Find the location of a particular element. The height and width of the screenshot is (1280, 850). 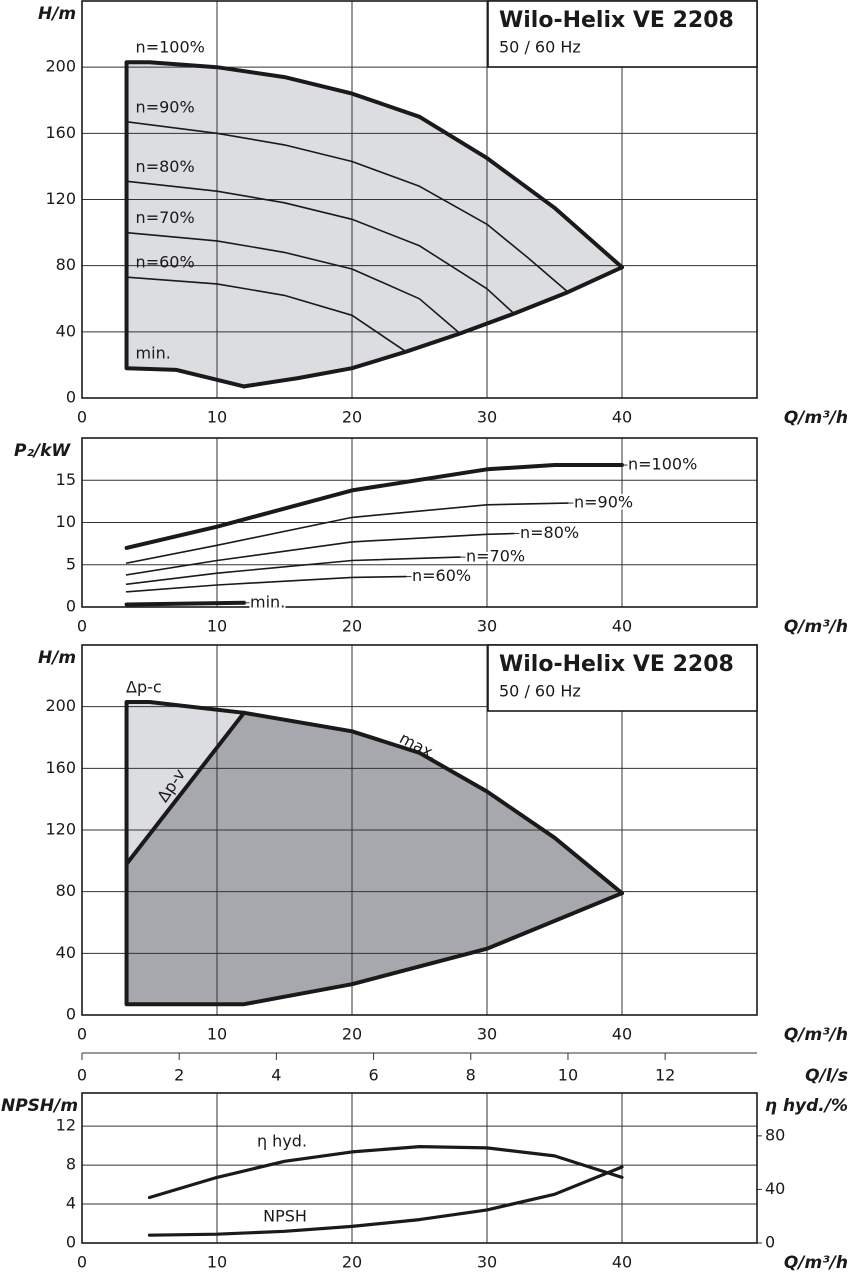

curve-label: η hyd. is located at coordinates (282, 1141).